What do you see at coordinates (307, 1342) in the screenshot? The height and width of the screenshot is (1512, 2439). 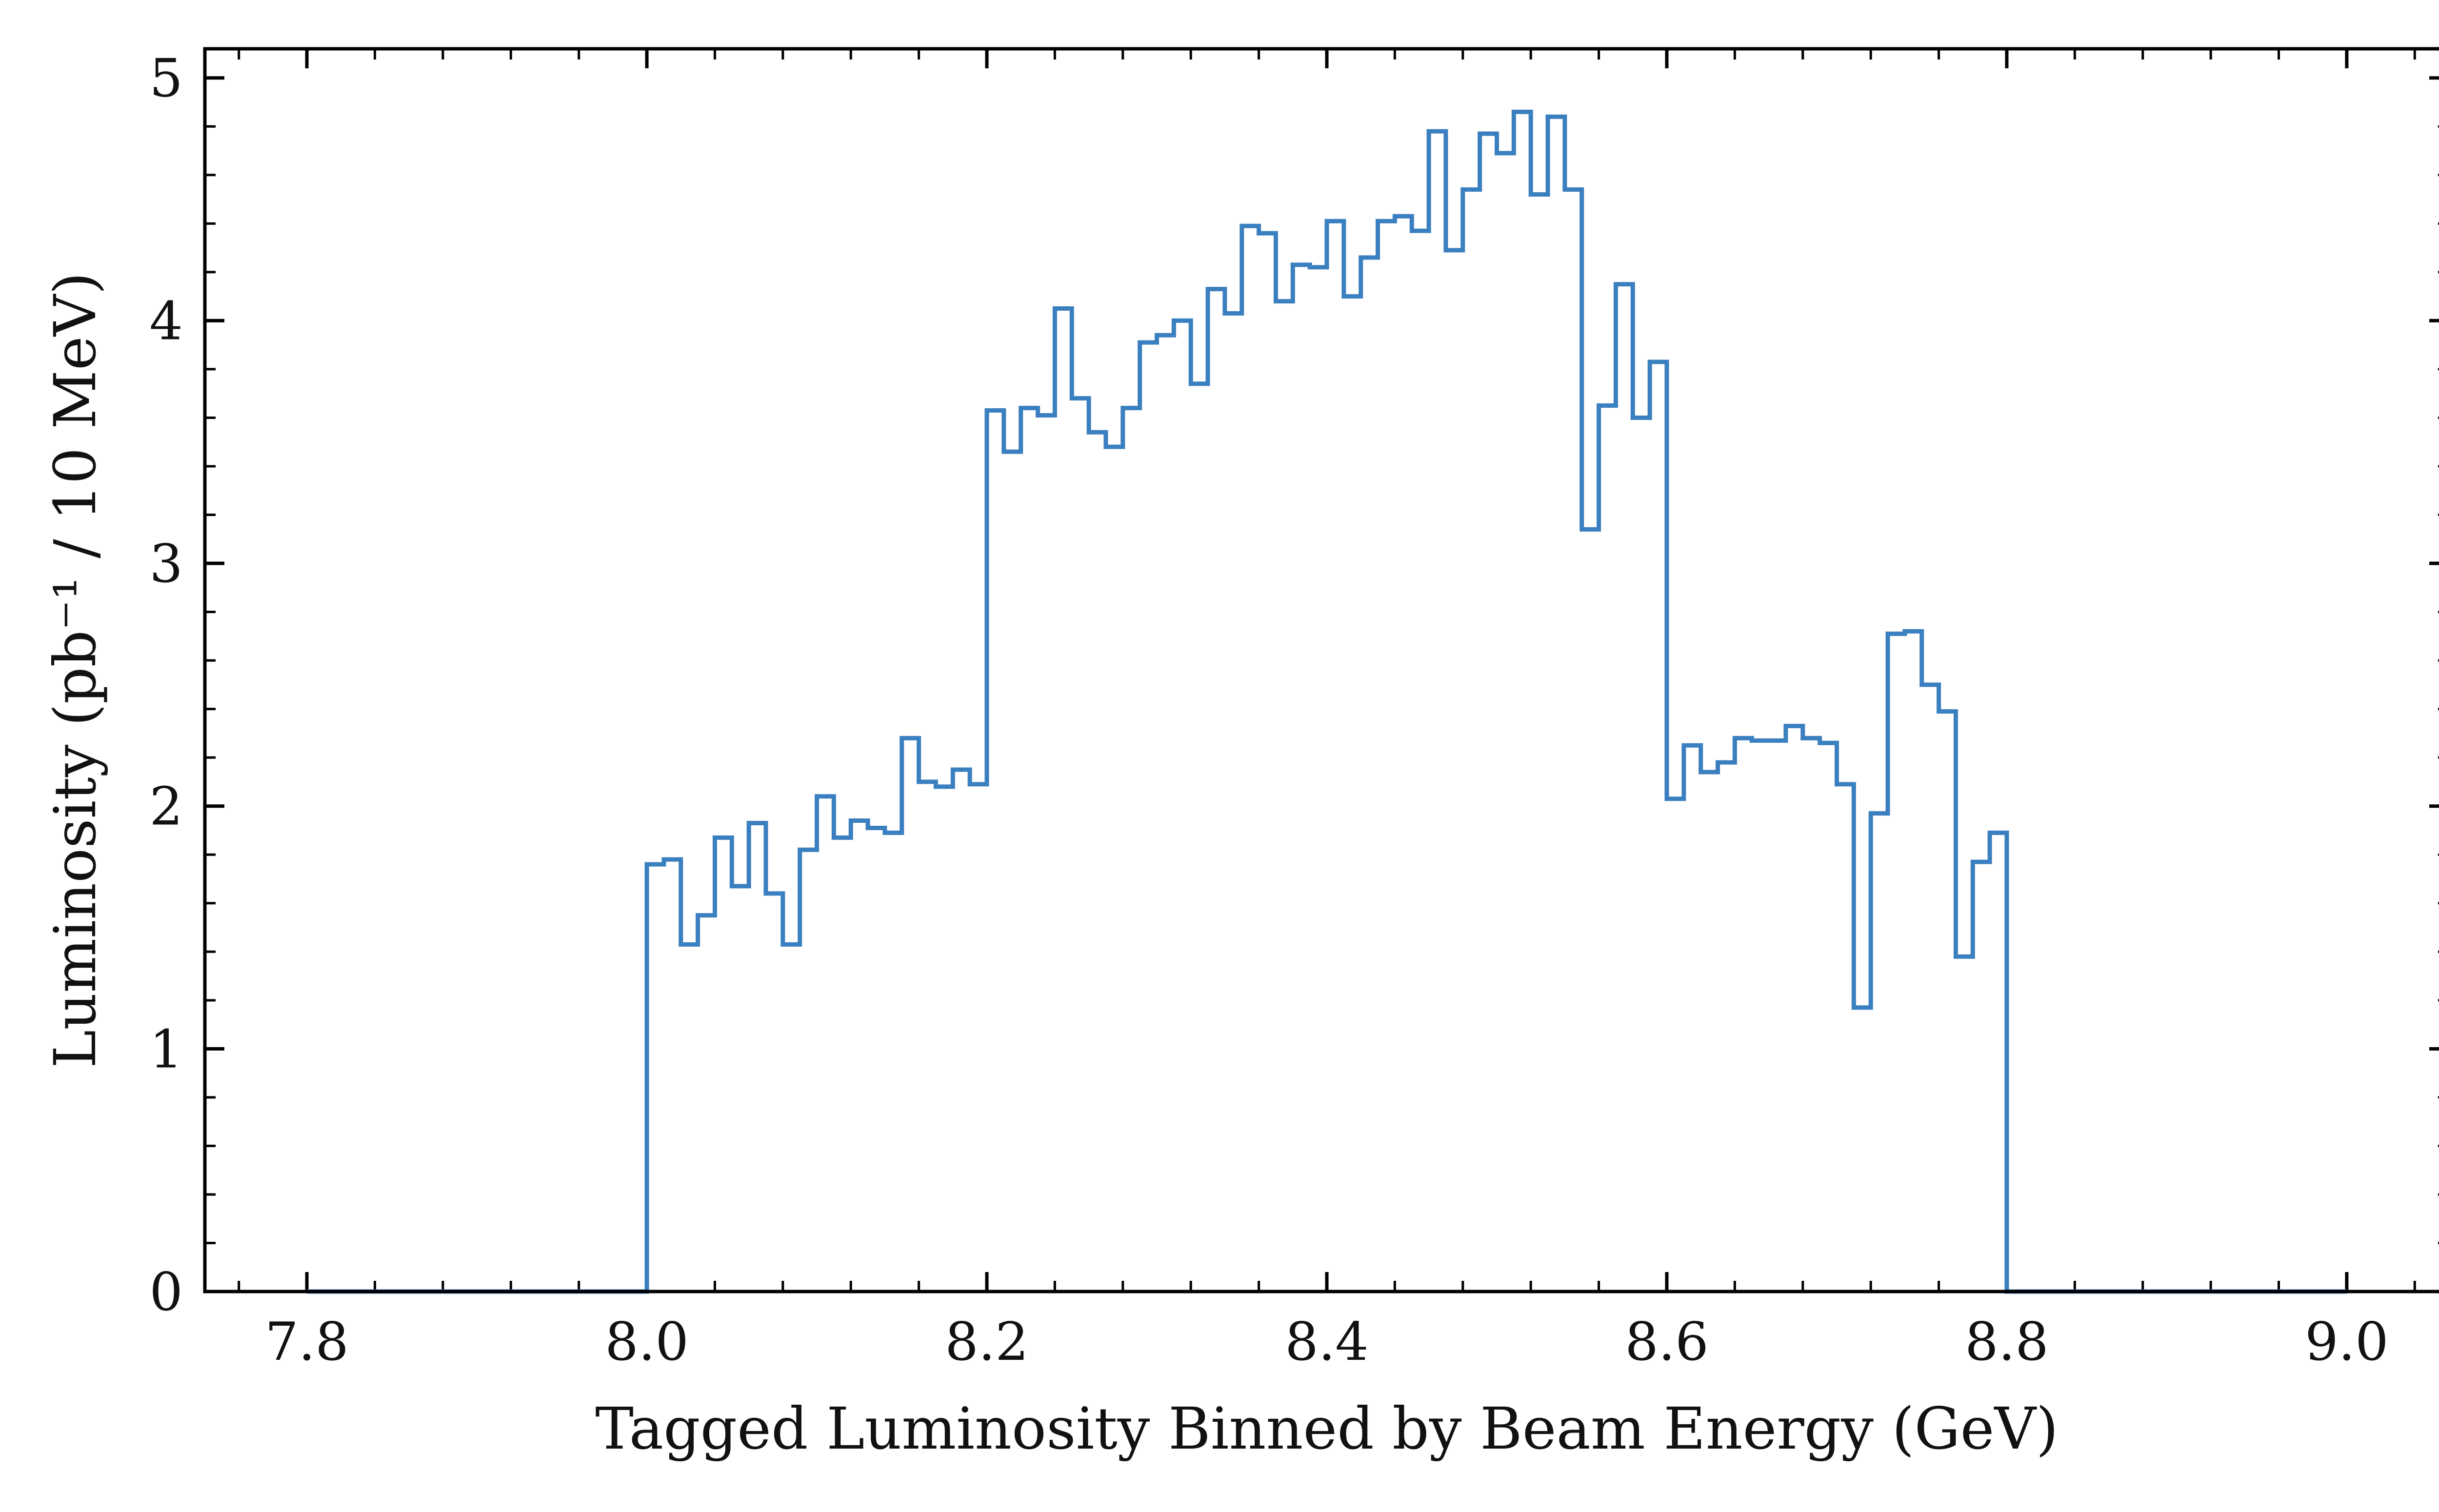 I see `x-tick-label: 7.8` at bounding box center [307, 1342].